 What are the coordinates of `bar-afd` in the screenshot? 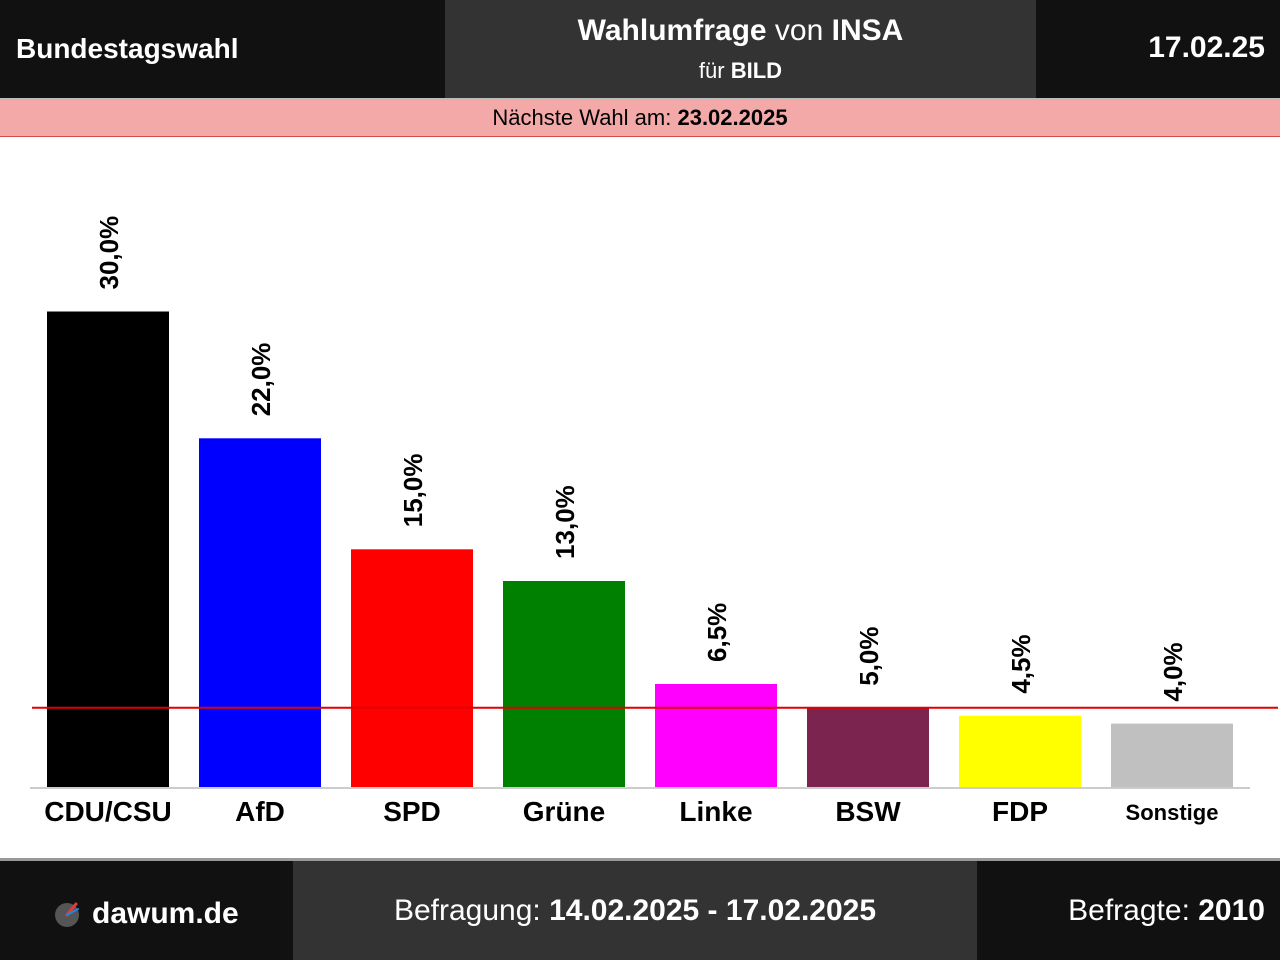 It's located at (260, 612).